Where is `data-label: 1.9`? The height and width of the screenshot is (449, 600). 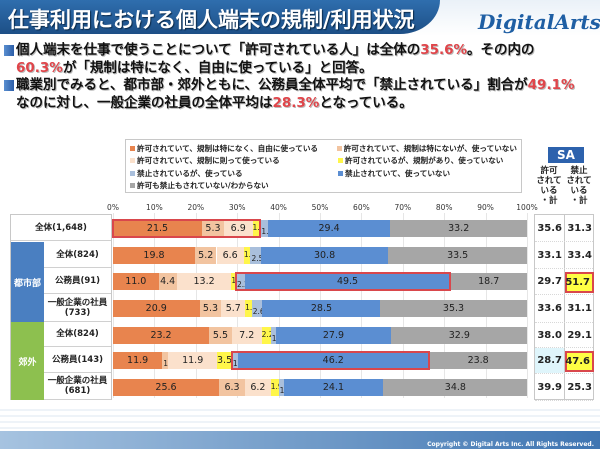
data-label: 1.9 is located at coordinates (276, 386).